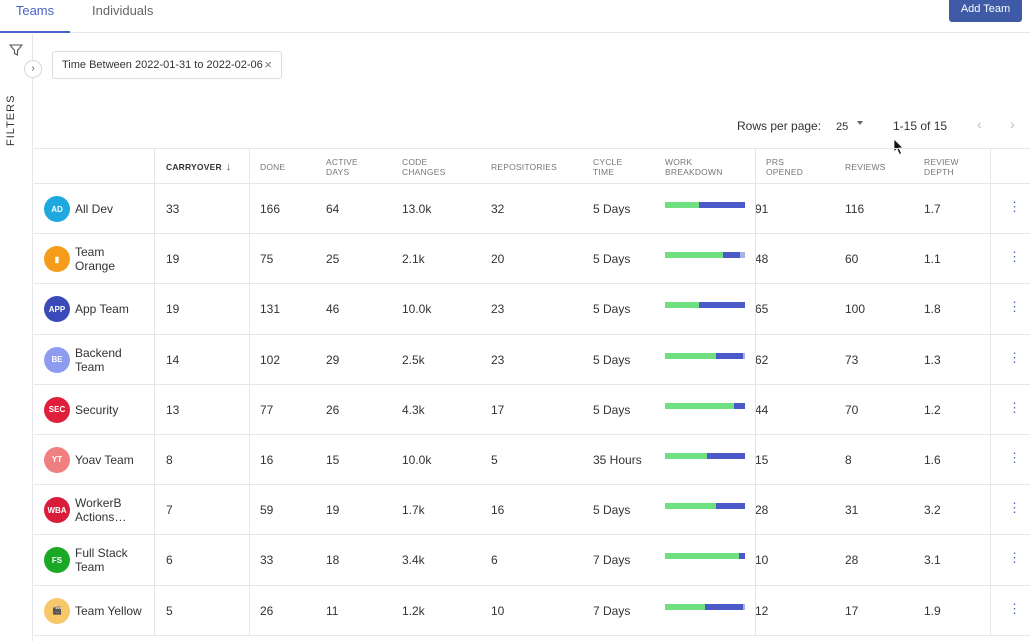  I want to click on team-name: Backend Team, so click(98, 359).